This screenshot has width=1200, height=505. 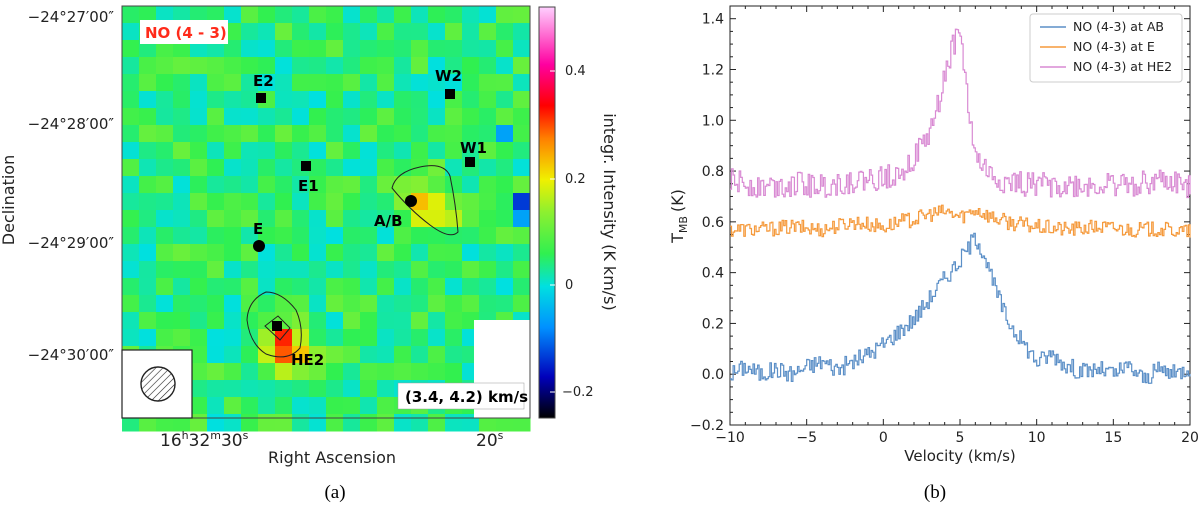 I want to click on x-tick-label: 0, so click(x=883, y=438).